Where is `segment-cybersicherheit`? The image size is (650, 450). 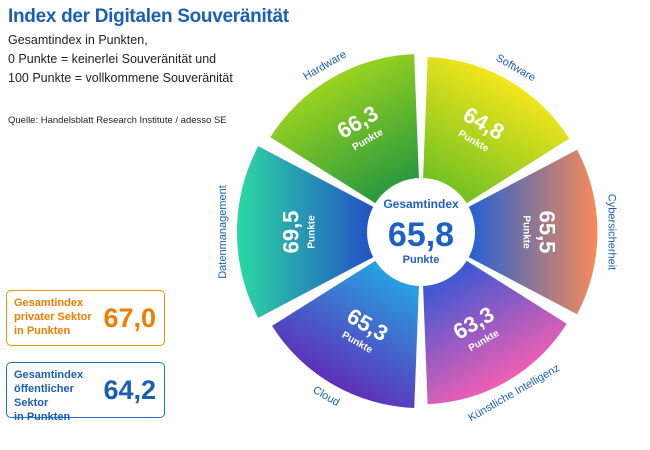
segment-cybersicherheit is located at coordinates (532, 232).